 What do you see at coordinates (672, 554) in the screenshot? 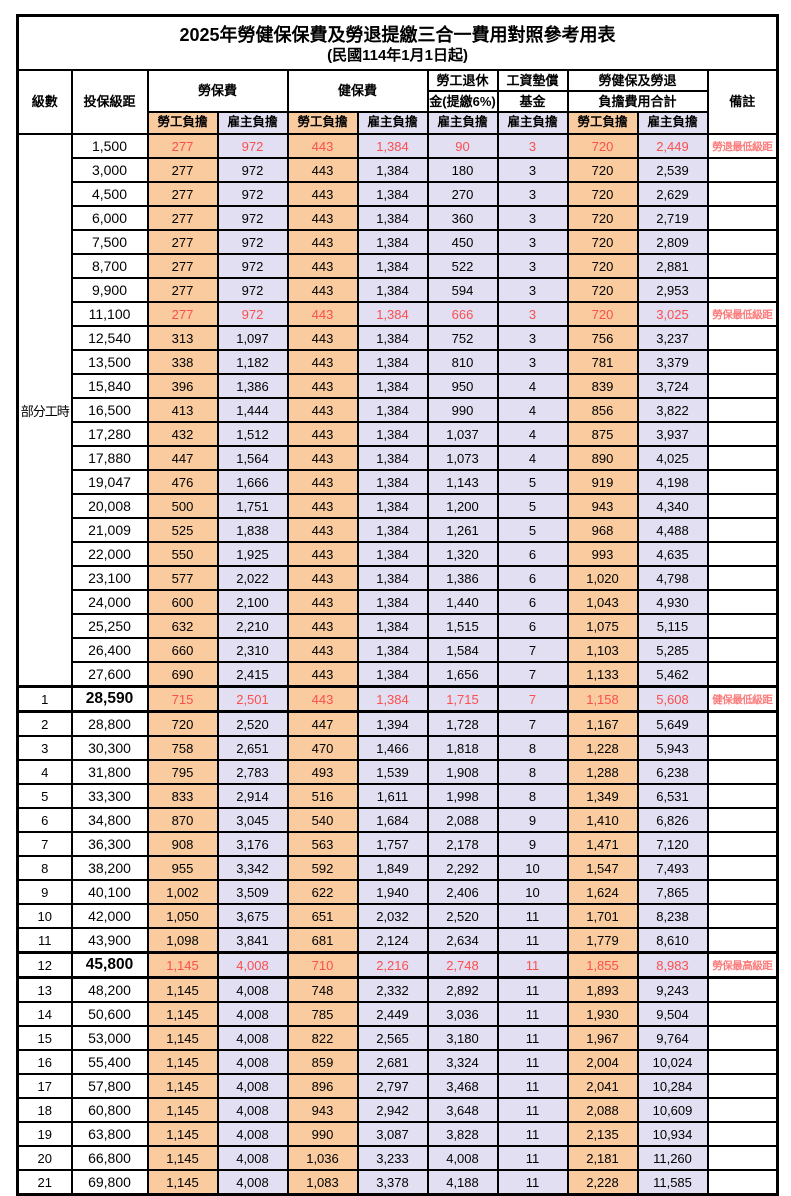
I see `value-cell: 4,635` at bounding box center [672, 554].